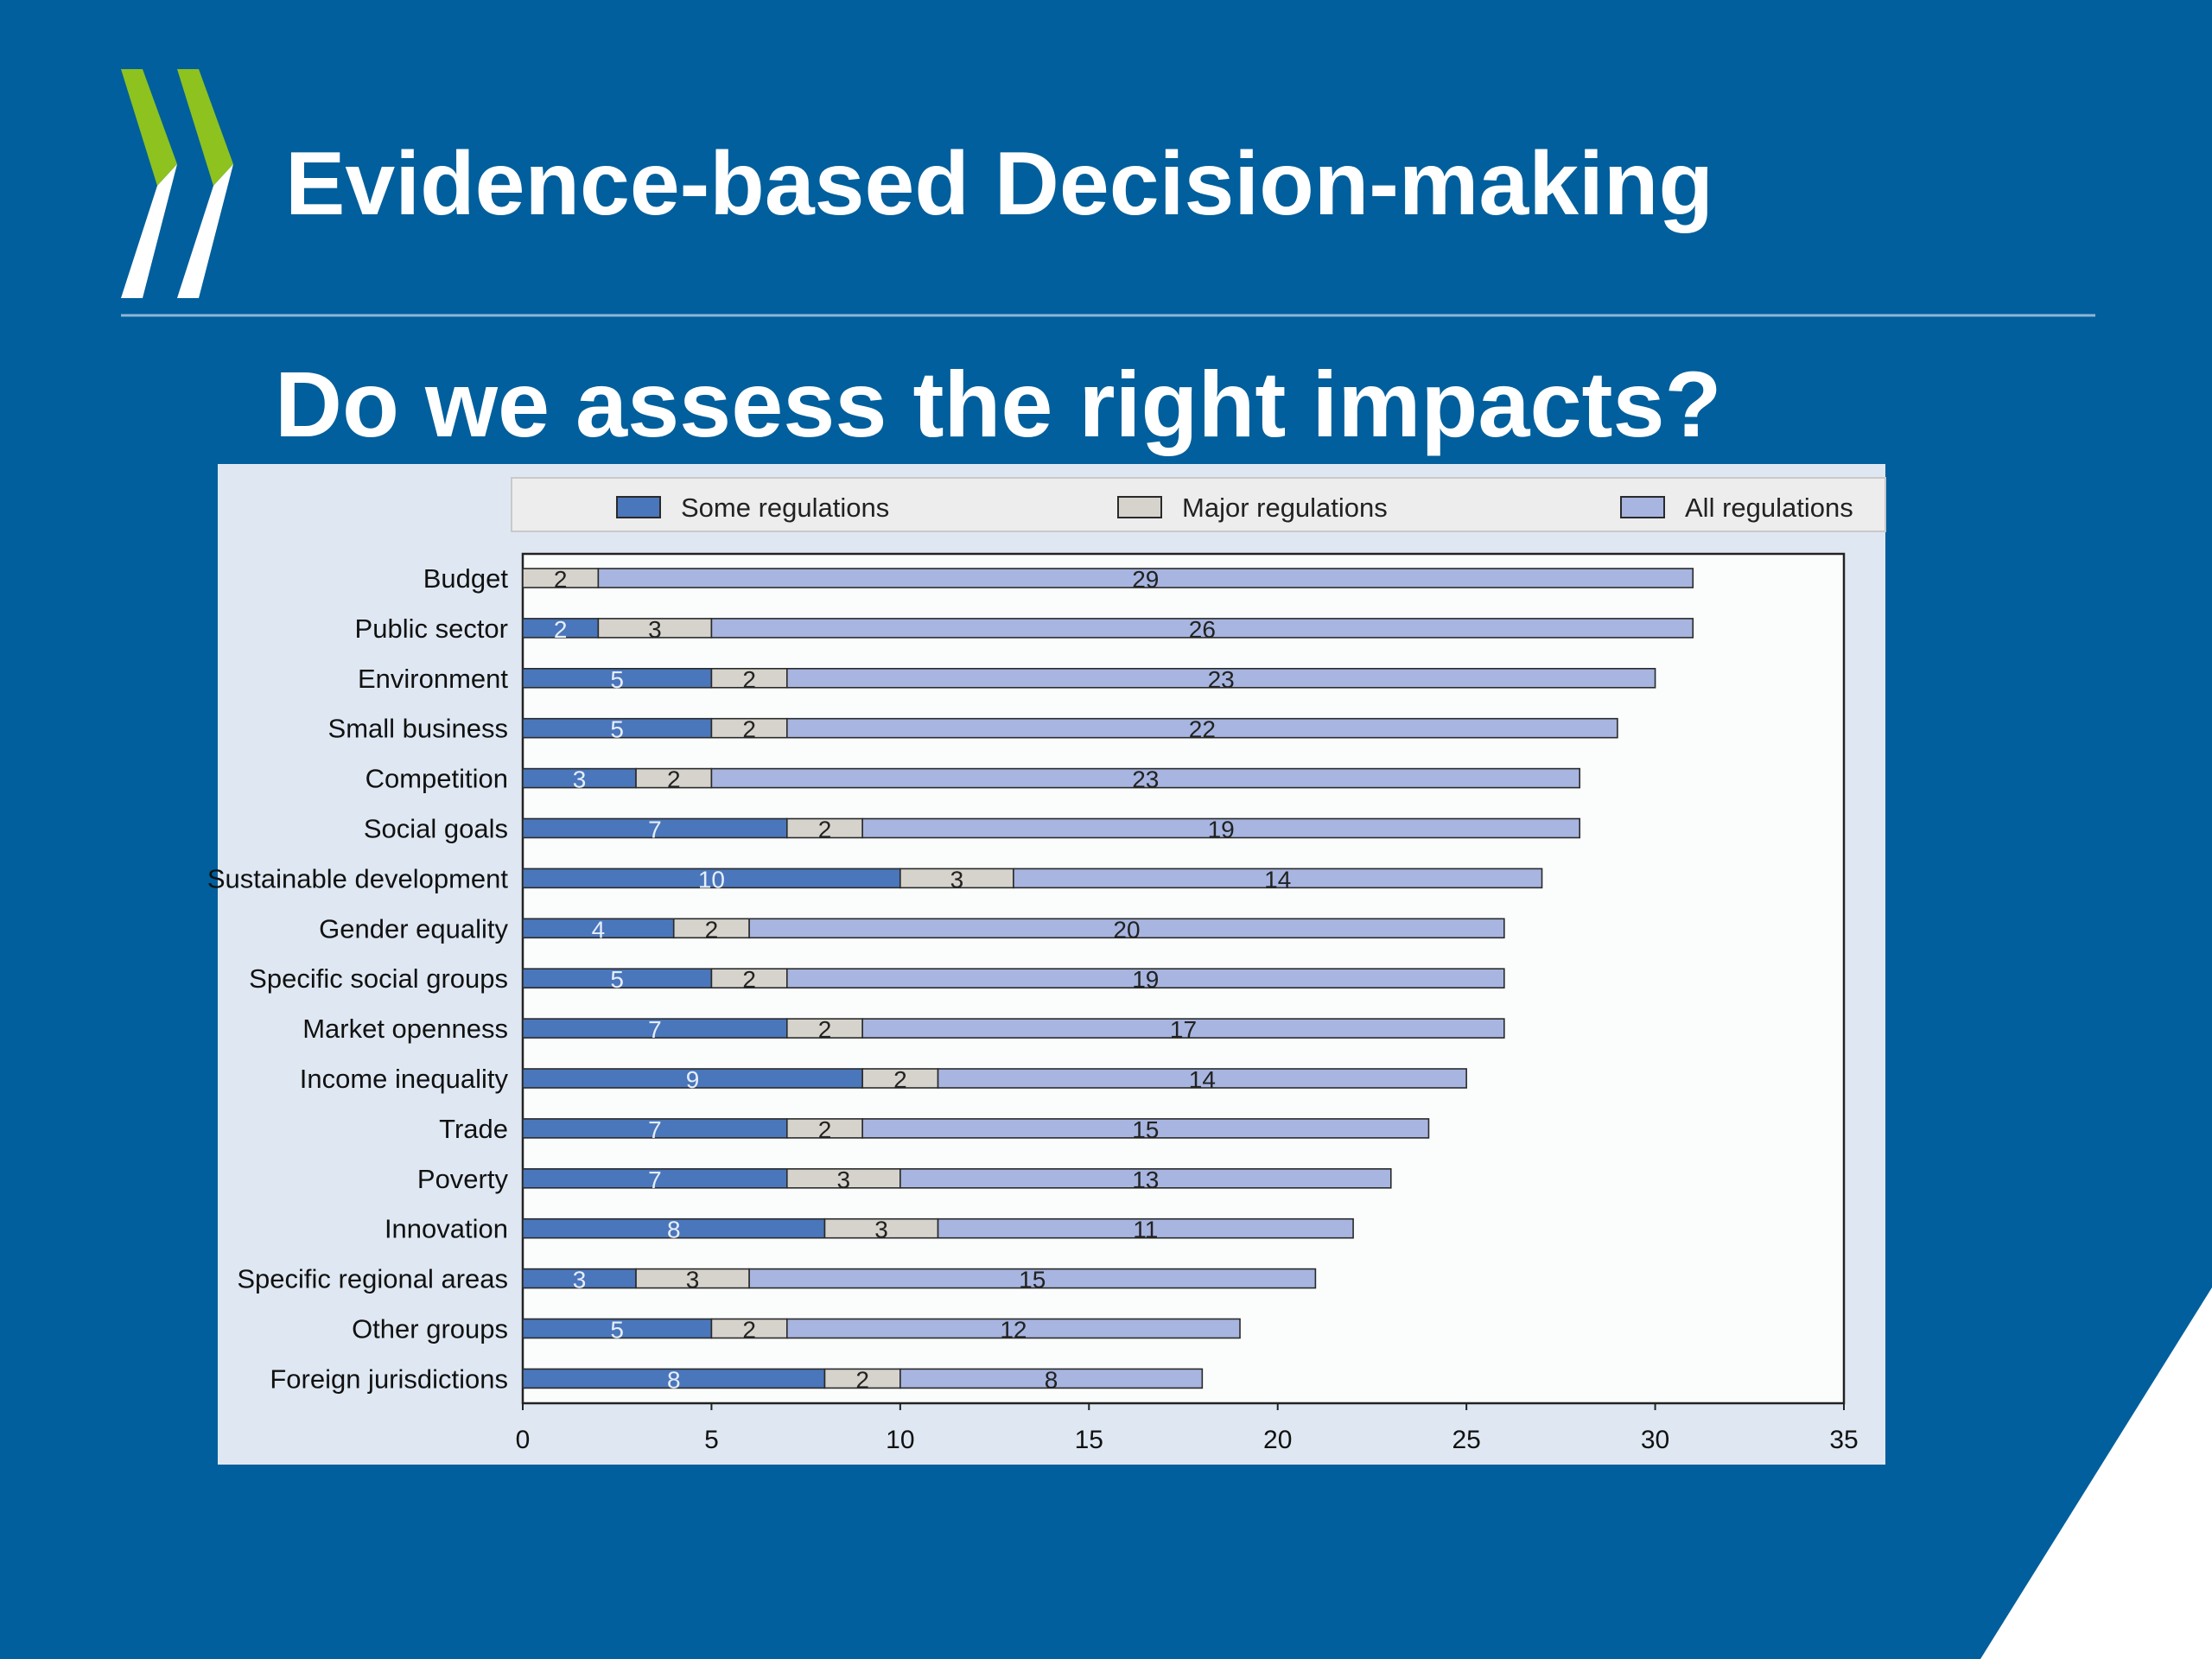  I want to click on category-label-small-business: Small business, so click(418, 729).